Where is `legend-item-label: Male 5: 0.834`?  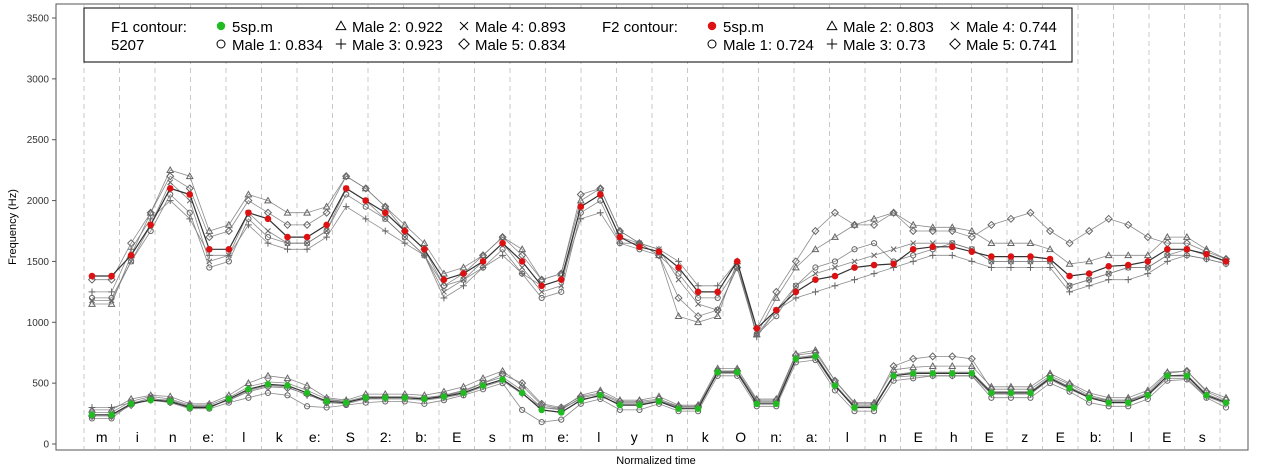 legend-item-label: Male 5: 0.834 is located at coordinates (520, 45).